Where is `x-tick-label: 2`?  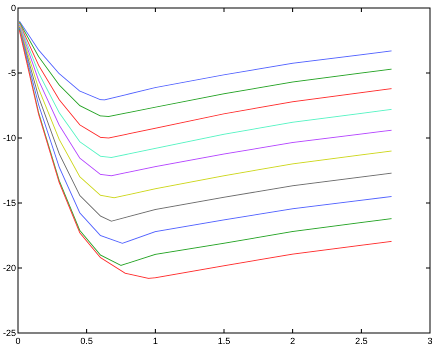 x-tick-label: 2 is located at coordinates (293, 340).